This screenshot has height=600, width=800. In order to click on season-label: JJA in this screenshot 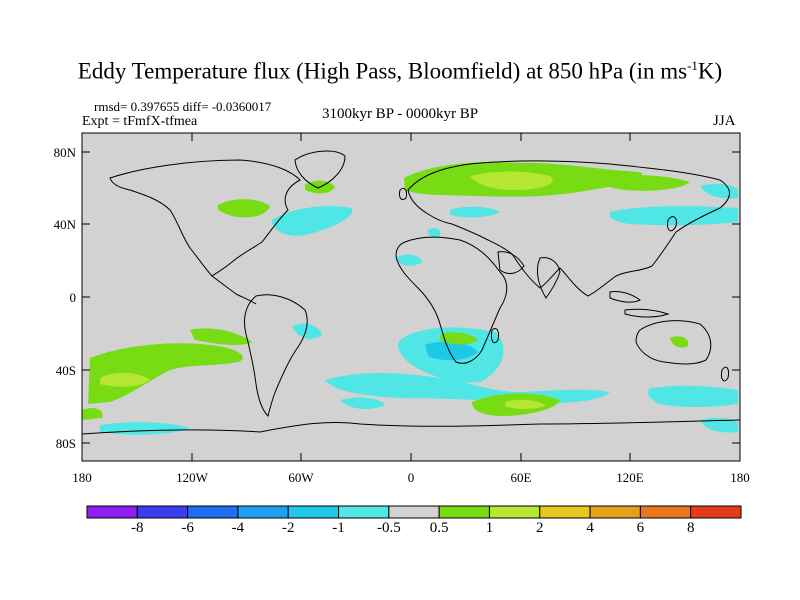, I will do `click(724, 121)`.